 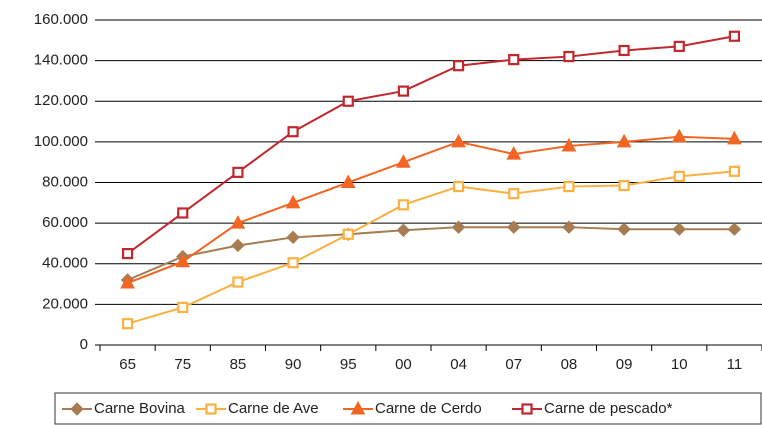 What do you see at coordinates (84, 344) in the screenshot?
I see `y-tick-label: 0` at bounding box center [84, 344].